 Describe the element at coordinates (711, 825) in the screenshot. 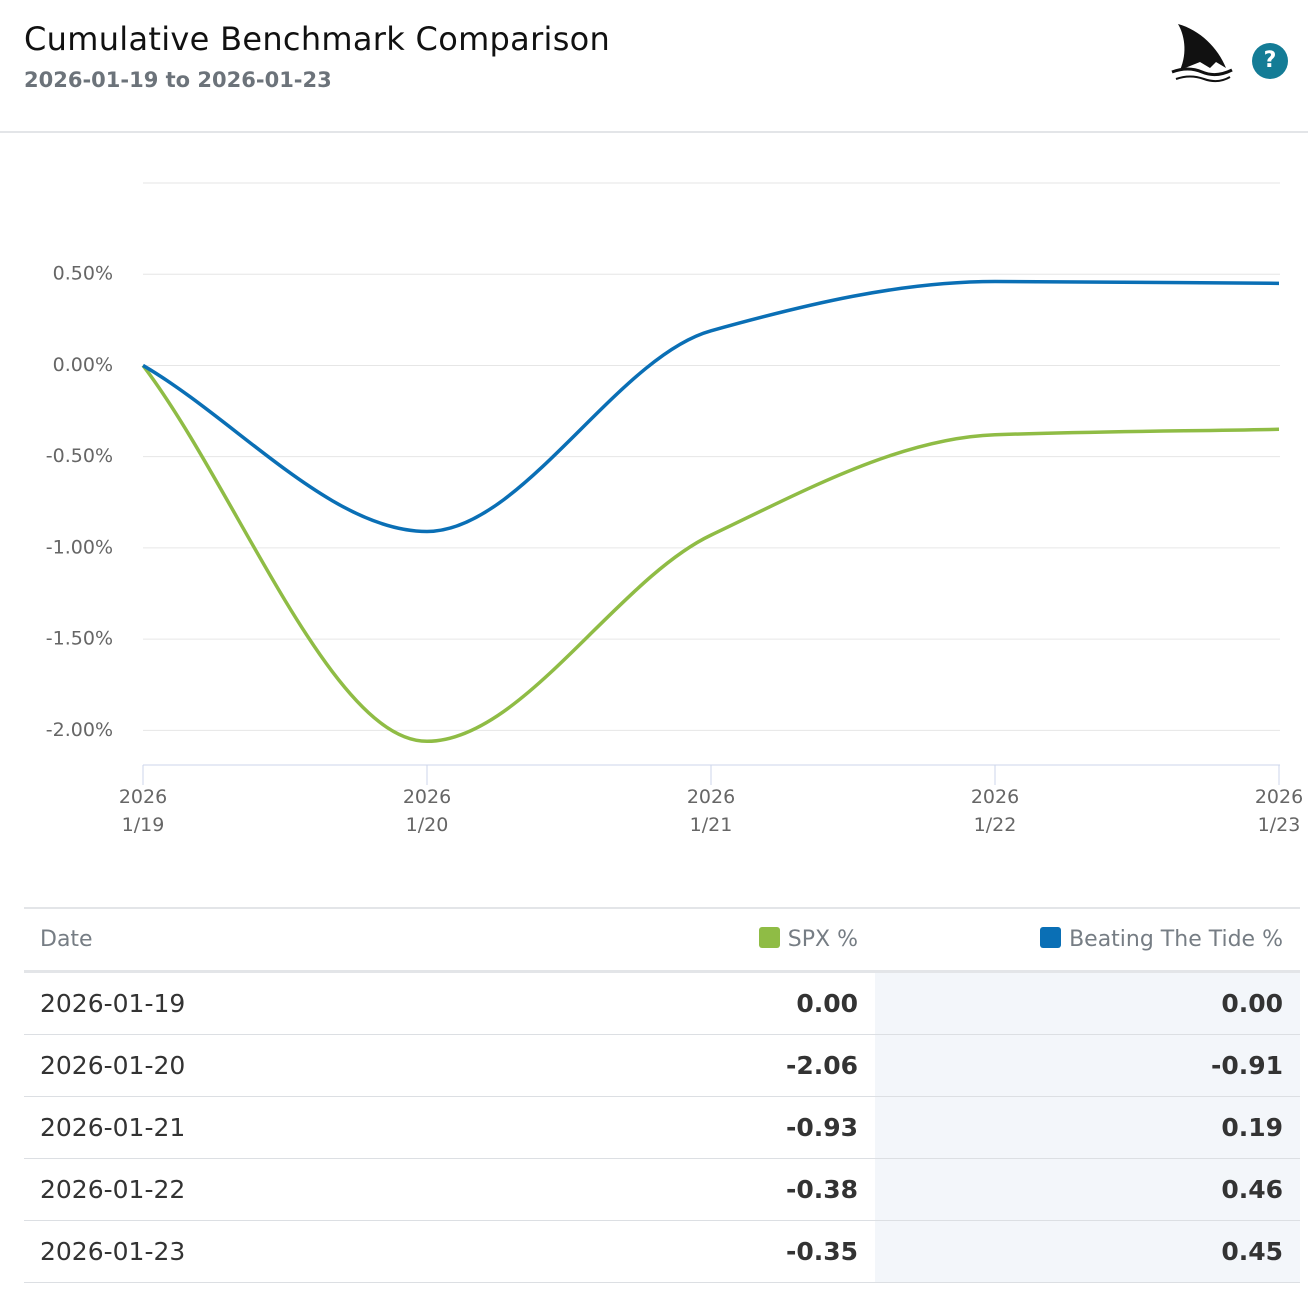

I see `x-tick-label: 1/21` at that location.